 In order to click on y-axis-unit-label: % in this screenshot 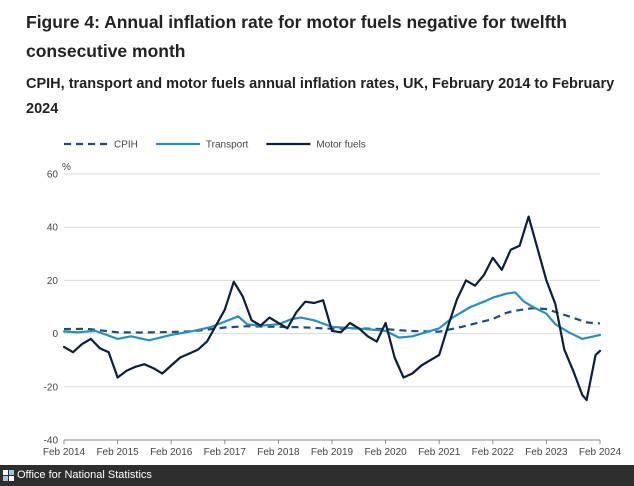, I will do `click(66, 167)`.